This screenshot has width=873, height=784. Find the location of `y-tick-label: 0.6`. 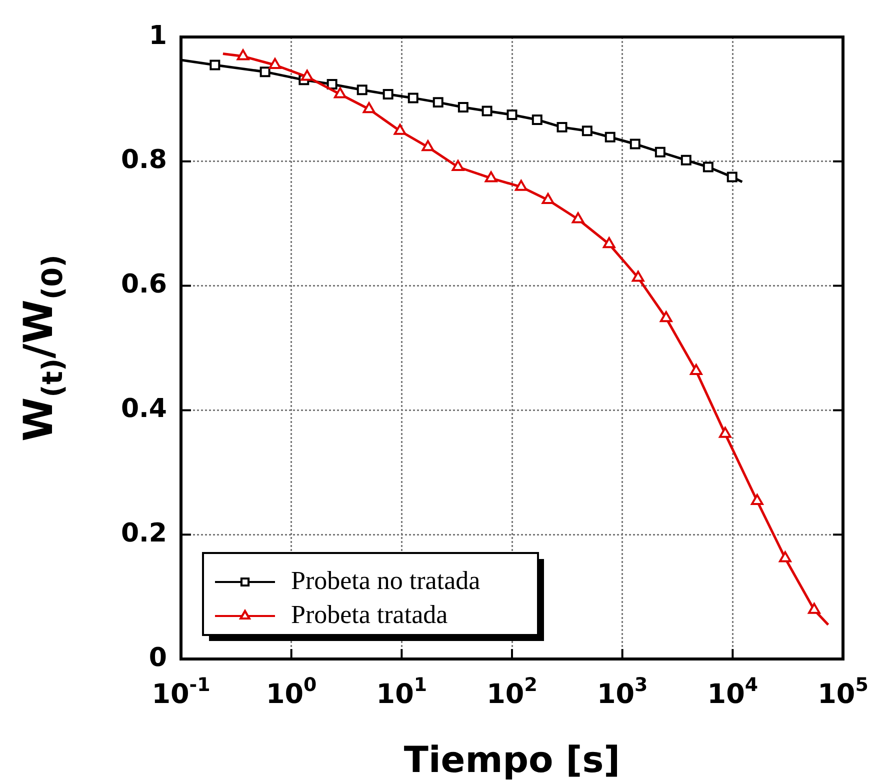

y-tick-label: 0.6 is located at coordinates (143, 285).